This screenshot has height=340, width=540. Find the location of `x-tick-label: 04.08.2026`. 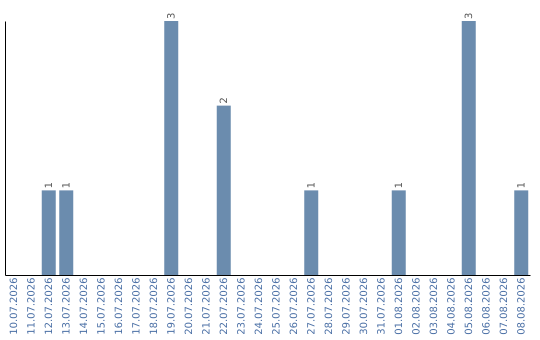

x-tick-label: 04.08.2026 is located at coordinates (452, 306).